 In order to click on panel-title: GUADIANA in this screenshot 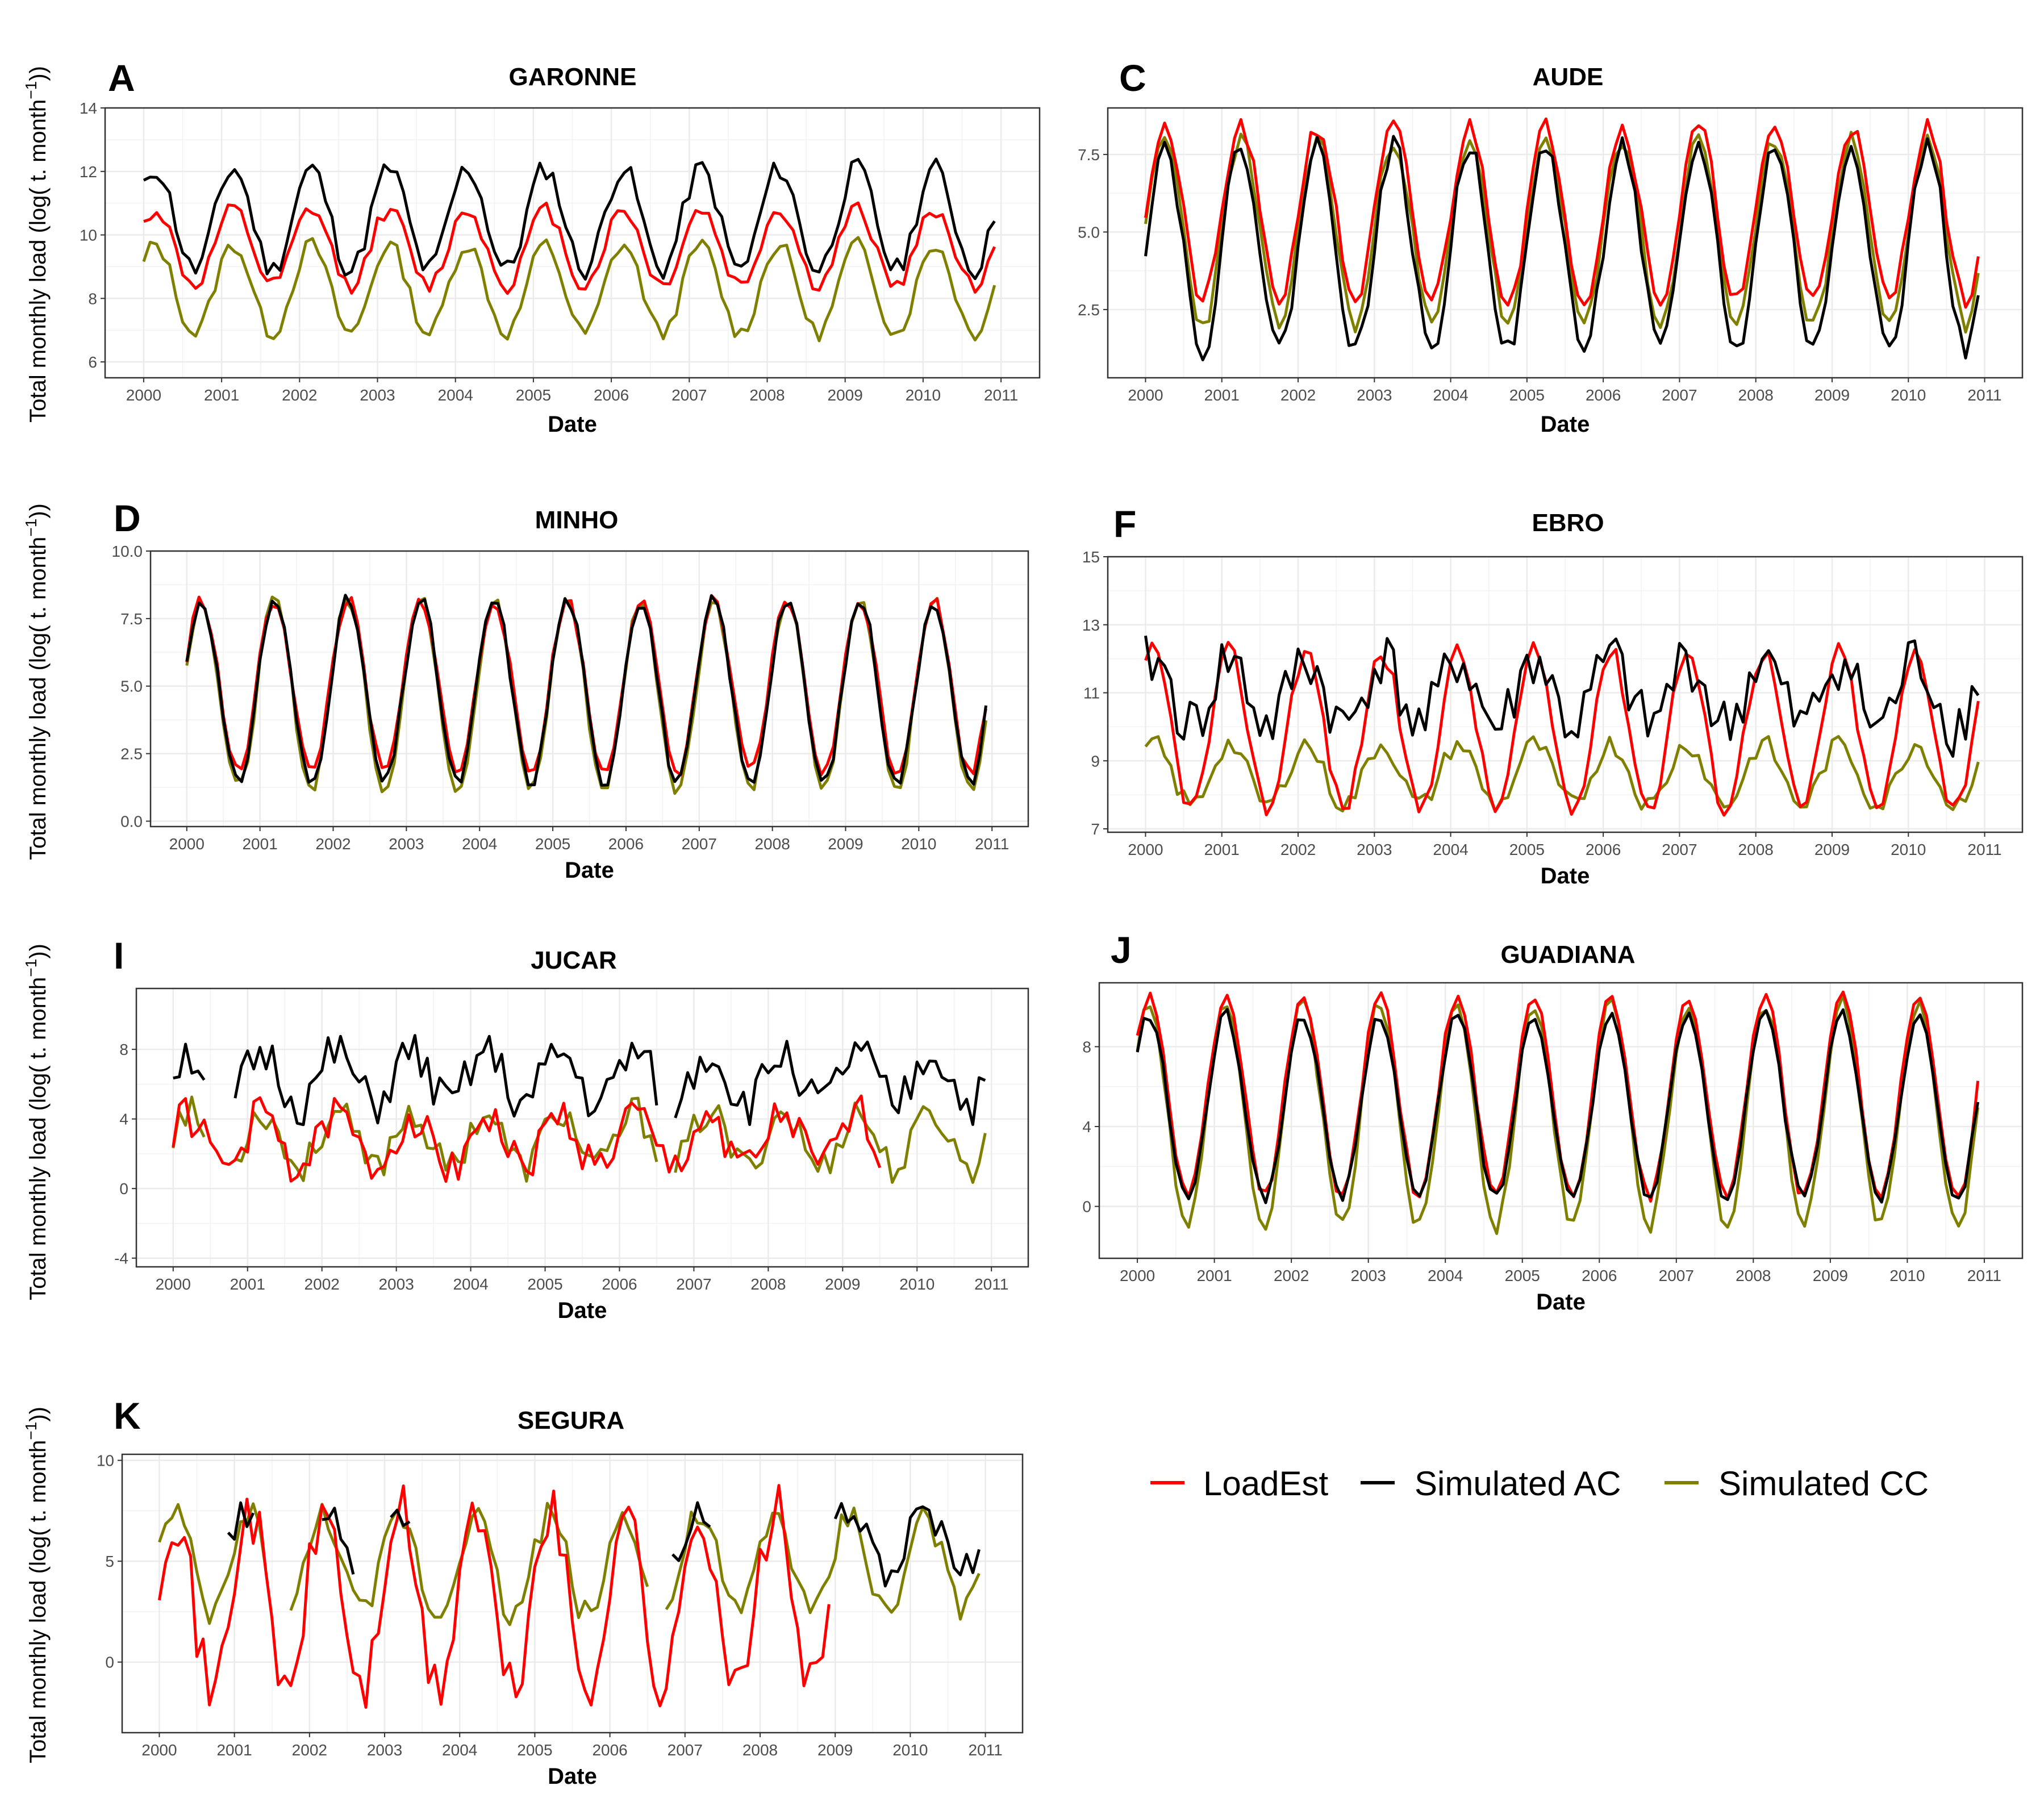, I will do `click(1567, 955)`.